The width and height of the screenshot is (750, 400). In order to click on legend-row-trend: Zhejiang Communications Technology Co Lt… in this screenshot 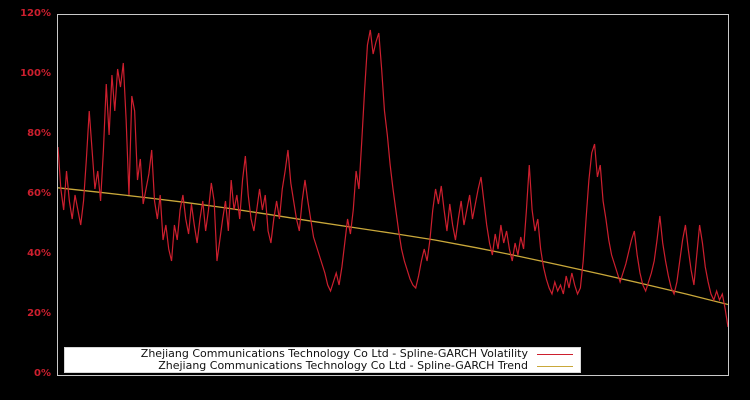, I will do `click(321, 366)`.